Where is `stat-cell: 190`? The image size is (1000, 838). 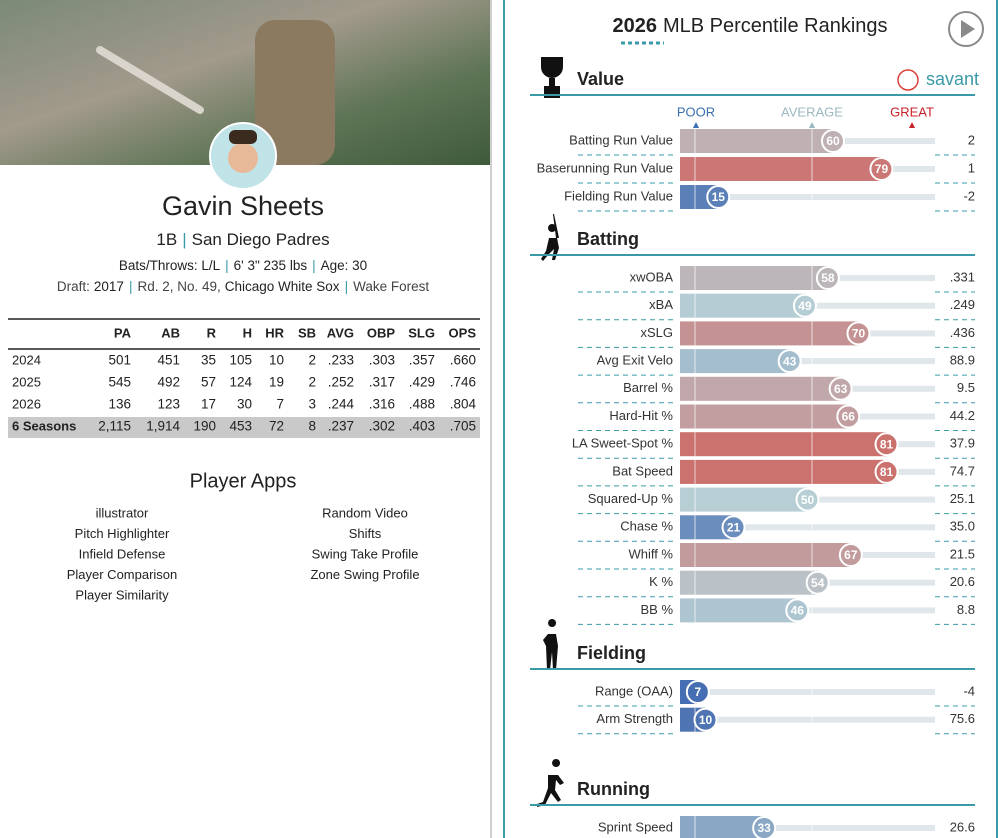
stat-cell: 190 is located at coordinates (204, 426).